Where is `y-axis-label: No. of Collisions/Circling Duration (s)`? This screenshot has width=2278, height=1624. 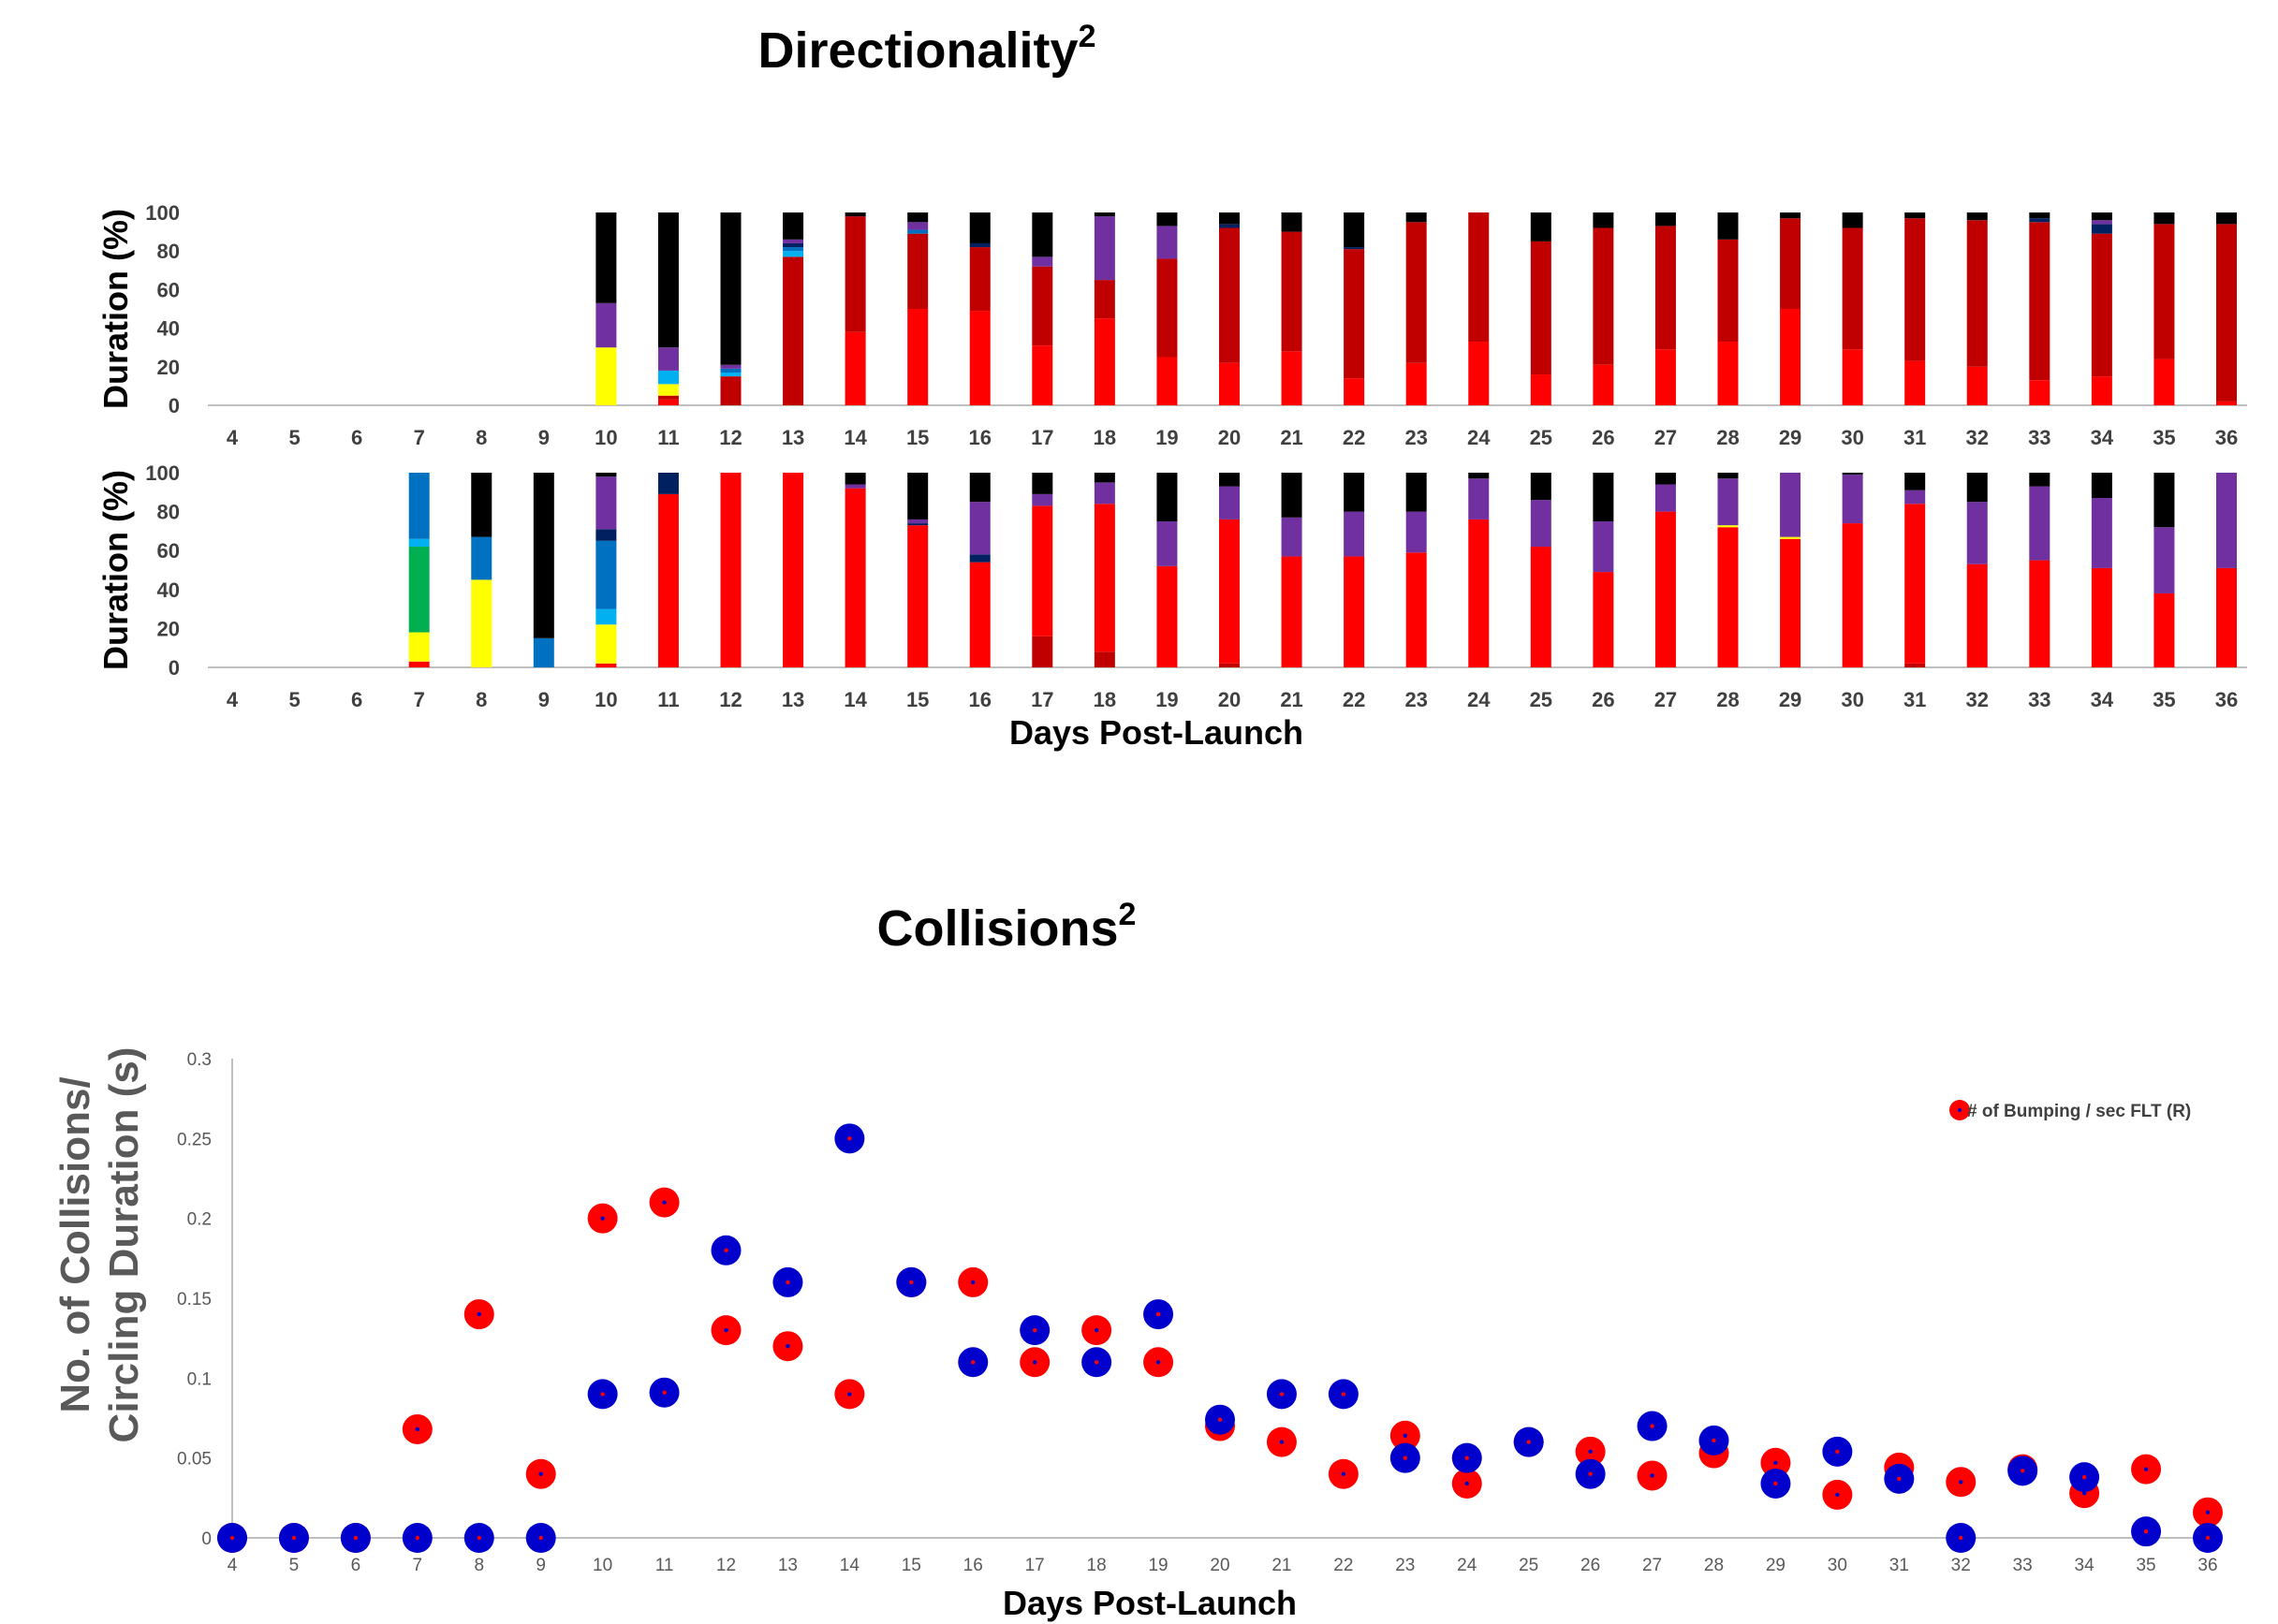
y-axis-label: No. of Collisions/Circling Duration (s) is located at coordinates (100, 1245).